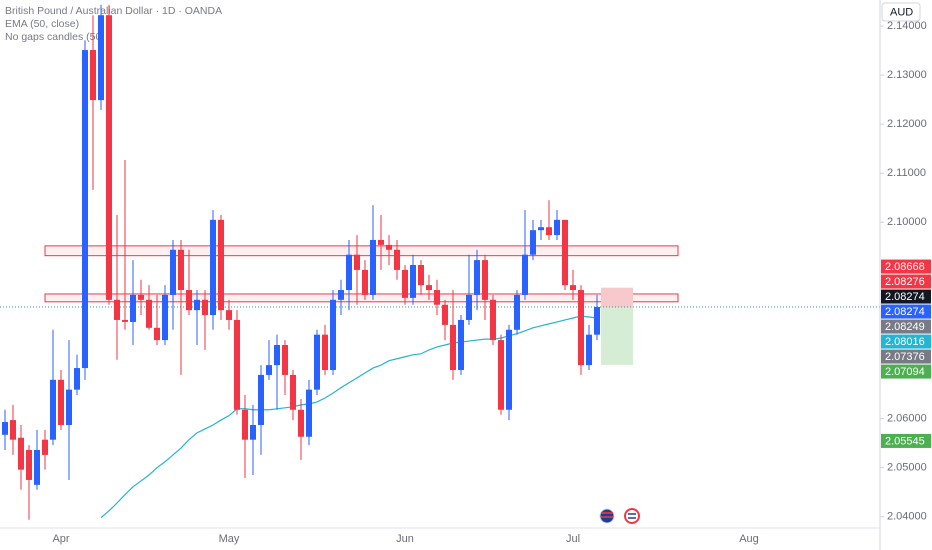 This screenshot has width=932, height=550. What do you see at coordinates (53, 37) in the screenshot?
I see `candle-setting: No gaps candles (50` at bounding box center [53, 37].